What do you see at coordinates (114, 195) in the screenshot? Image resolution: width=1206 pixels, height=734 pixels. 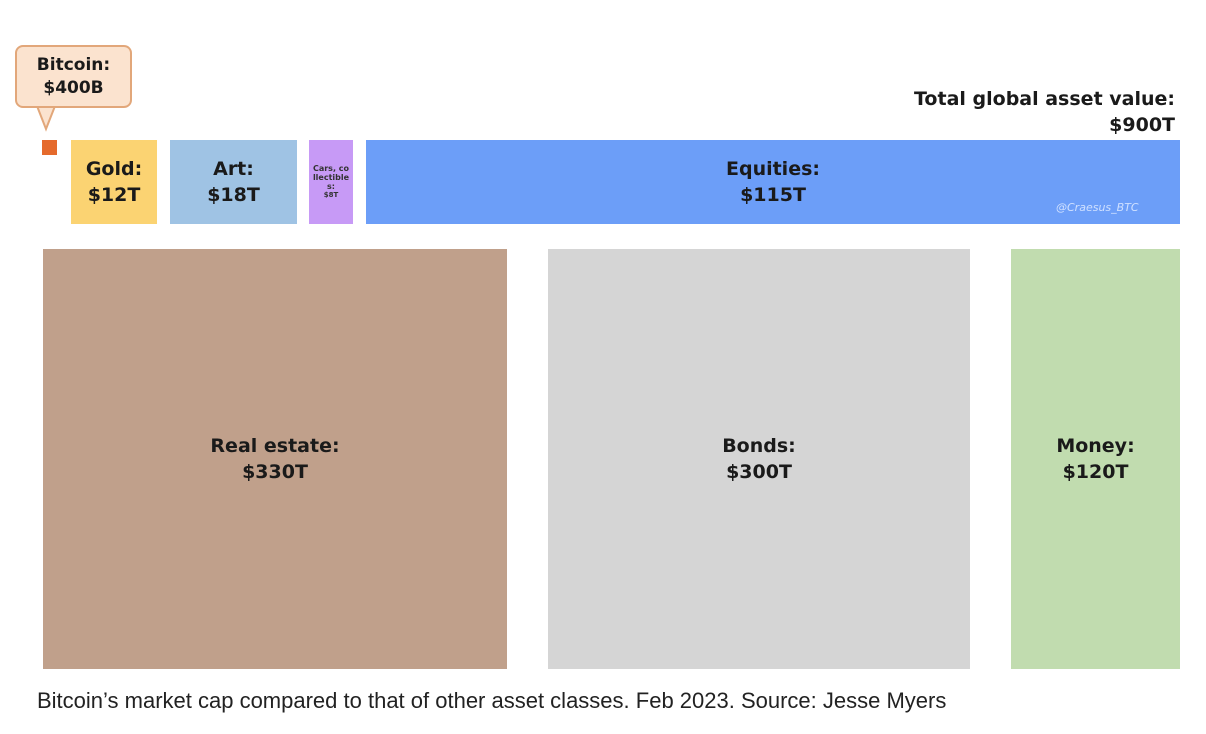 I see `gold-value: $12T` at bounding box center [114, 195].